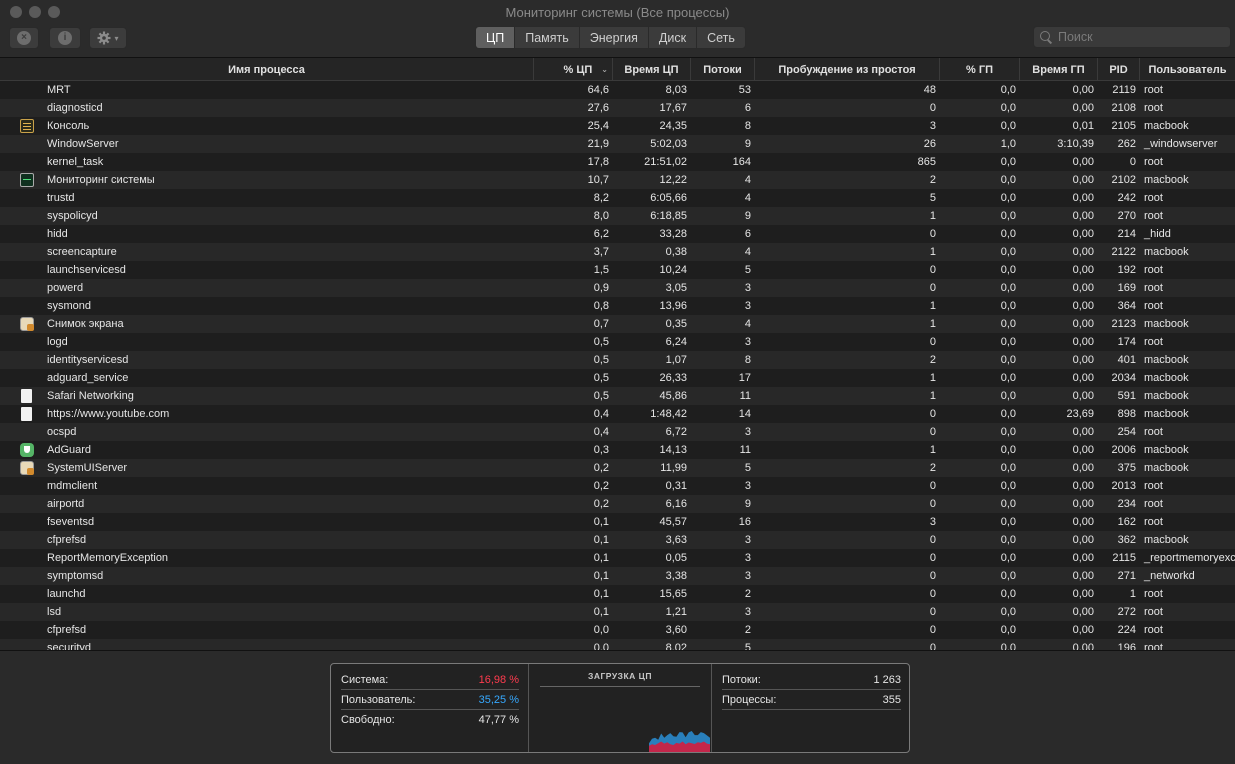  I want to click on pid-cell: 1, so click(1132, 594).